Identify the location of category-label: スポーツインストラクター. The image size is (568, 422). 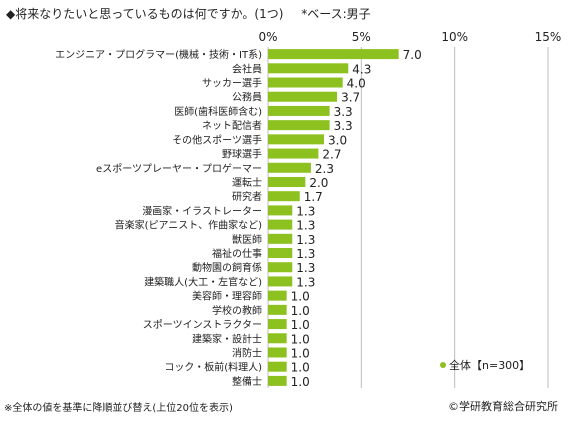
(202, 325).